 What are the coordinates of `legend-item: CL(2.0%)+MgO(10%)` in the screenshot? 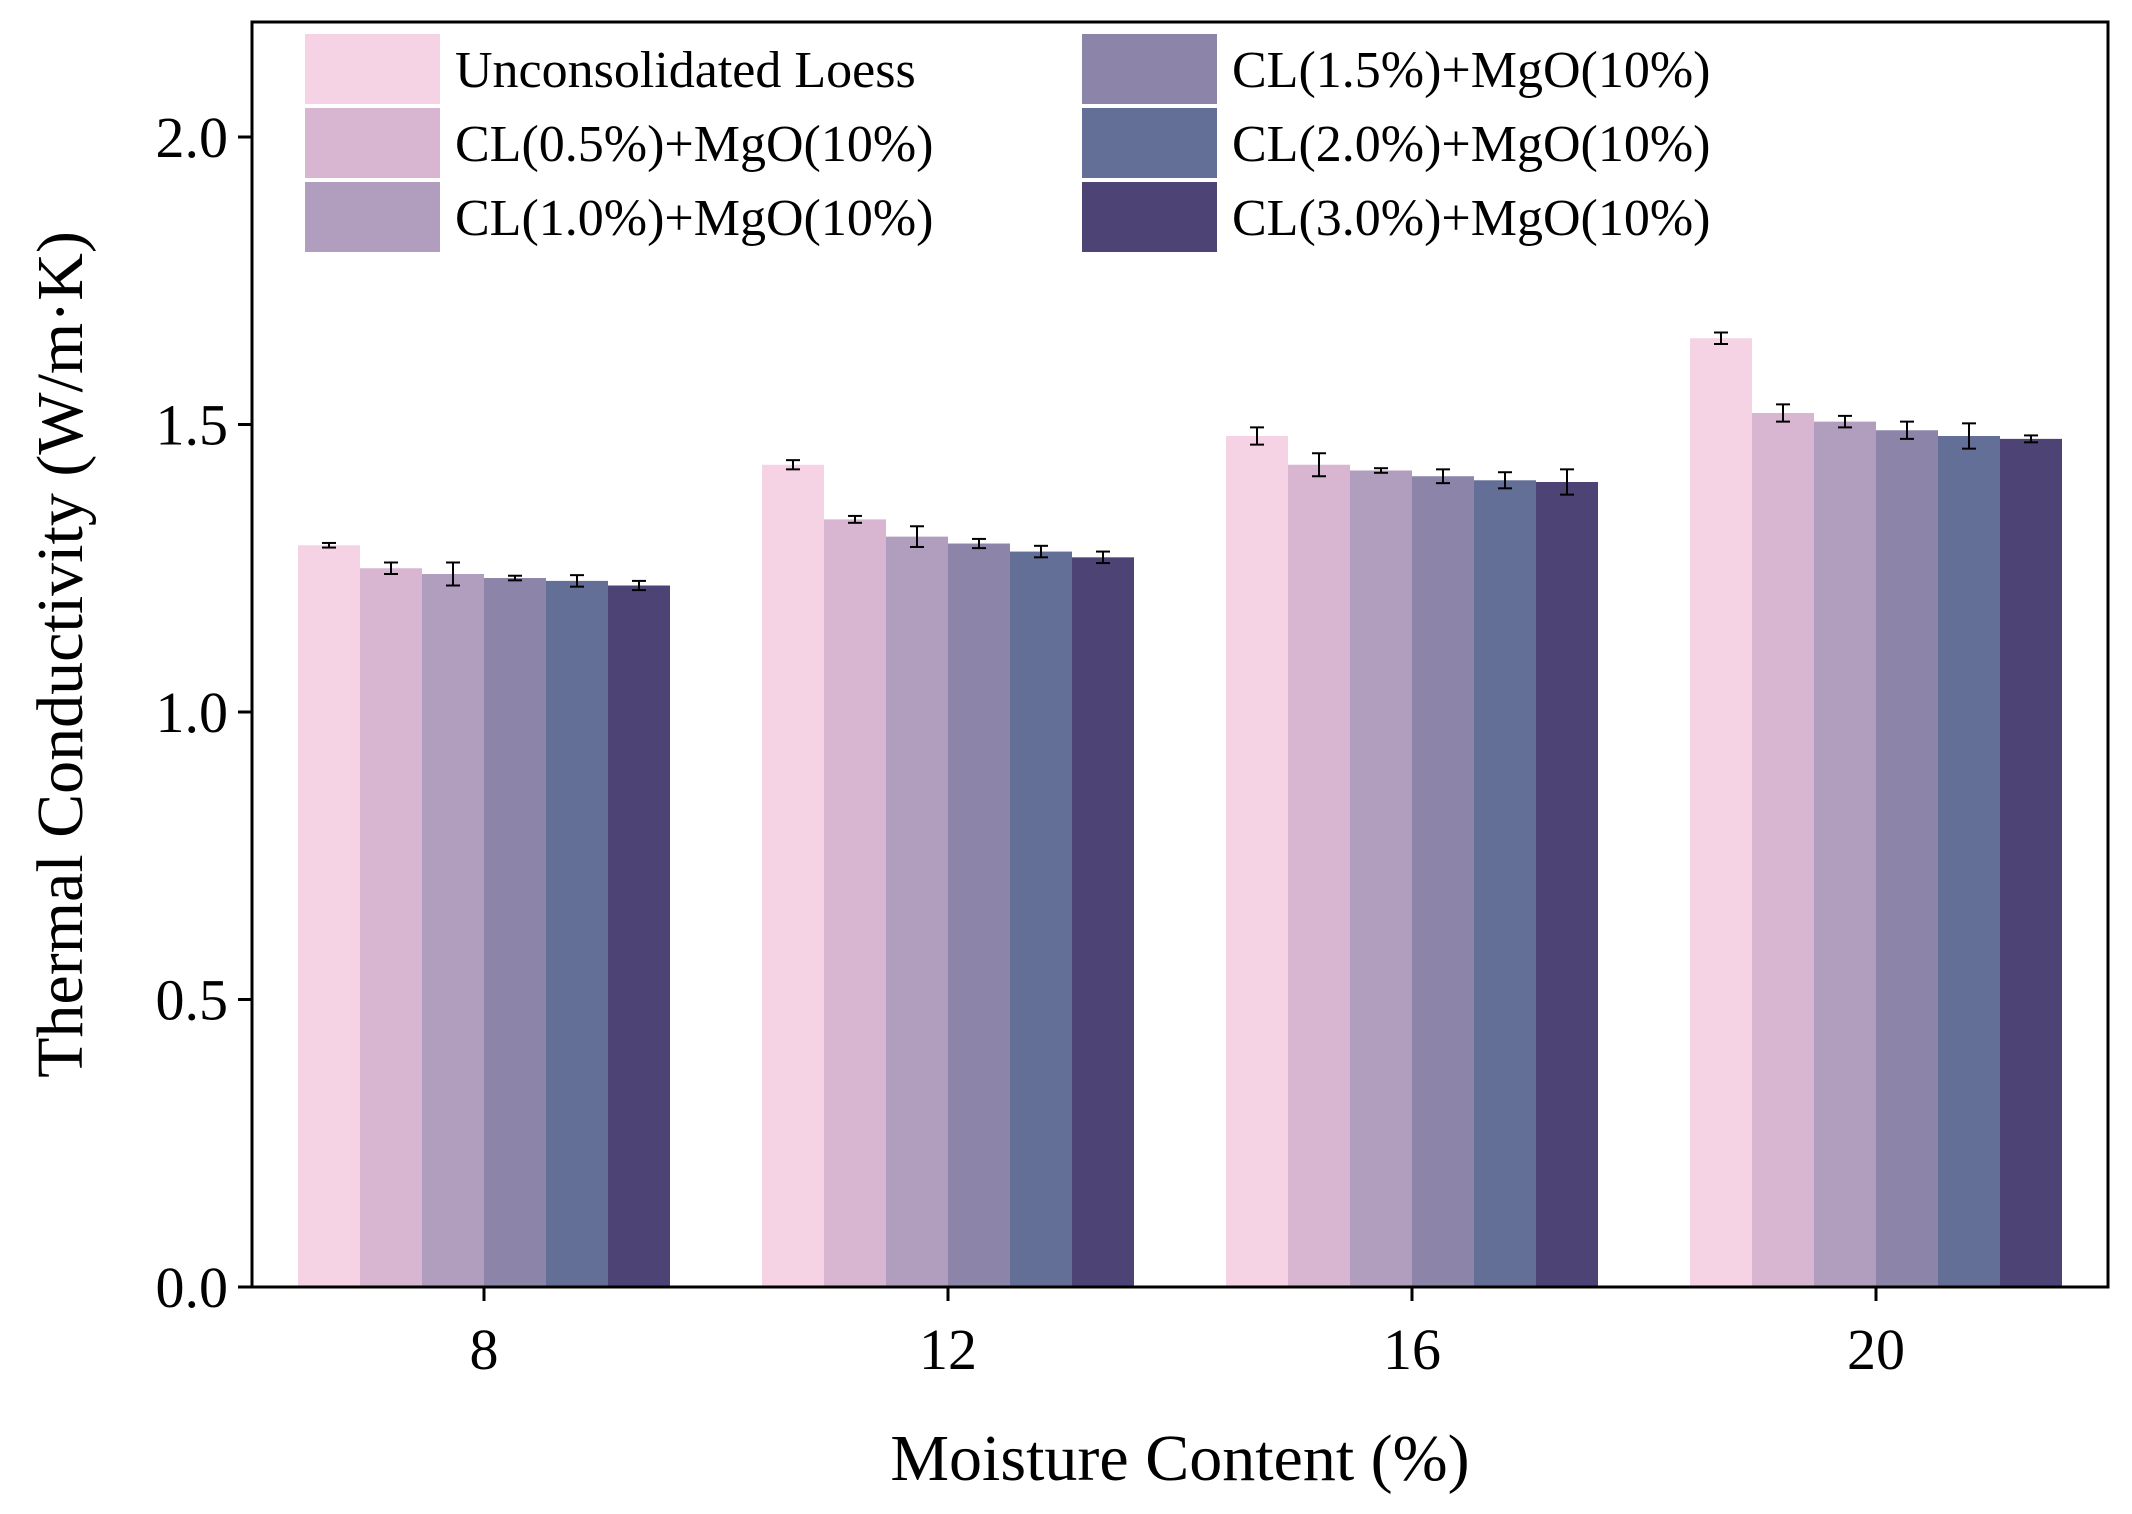 It's located at (1396, 143).